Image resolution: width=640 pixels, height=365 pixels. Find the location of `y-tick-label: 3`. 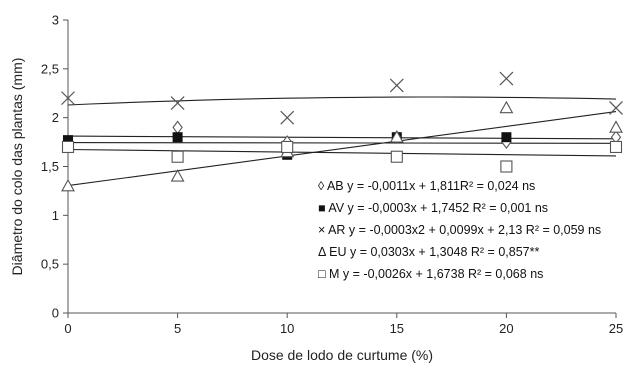

y-tick-label: 3 is located at coordinates (55, 20).